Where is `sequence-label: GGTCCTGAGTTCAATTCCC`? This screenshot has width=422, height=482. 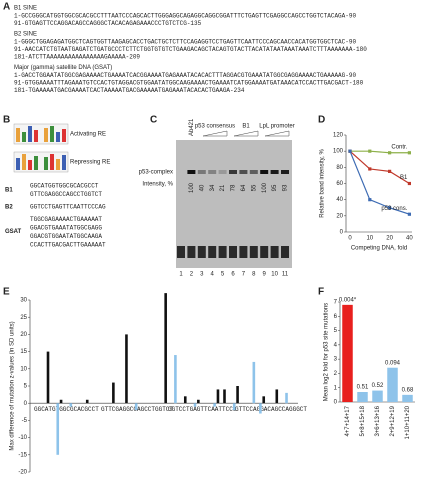
sequence-label: GGTCCTGAGTTCAATTCCC is located at coordinates (202, 409).